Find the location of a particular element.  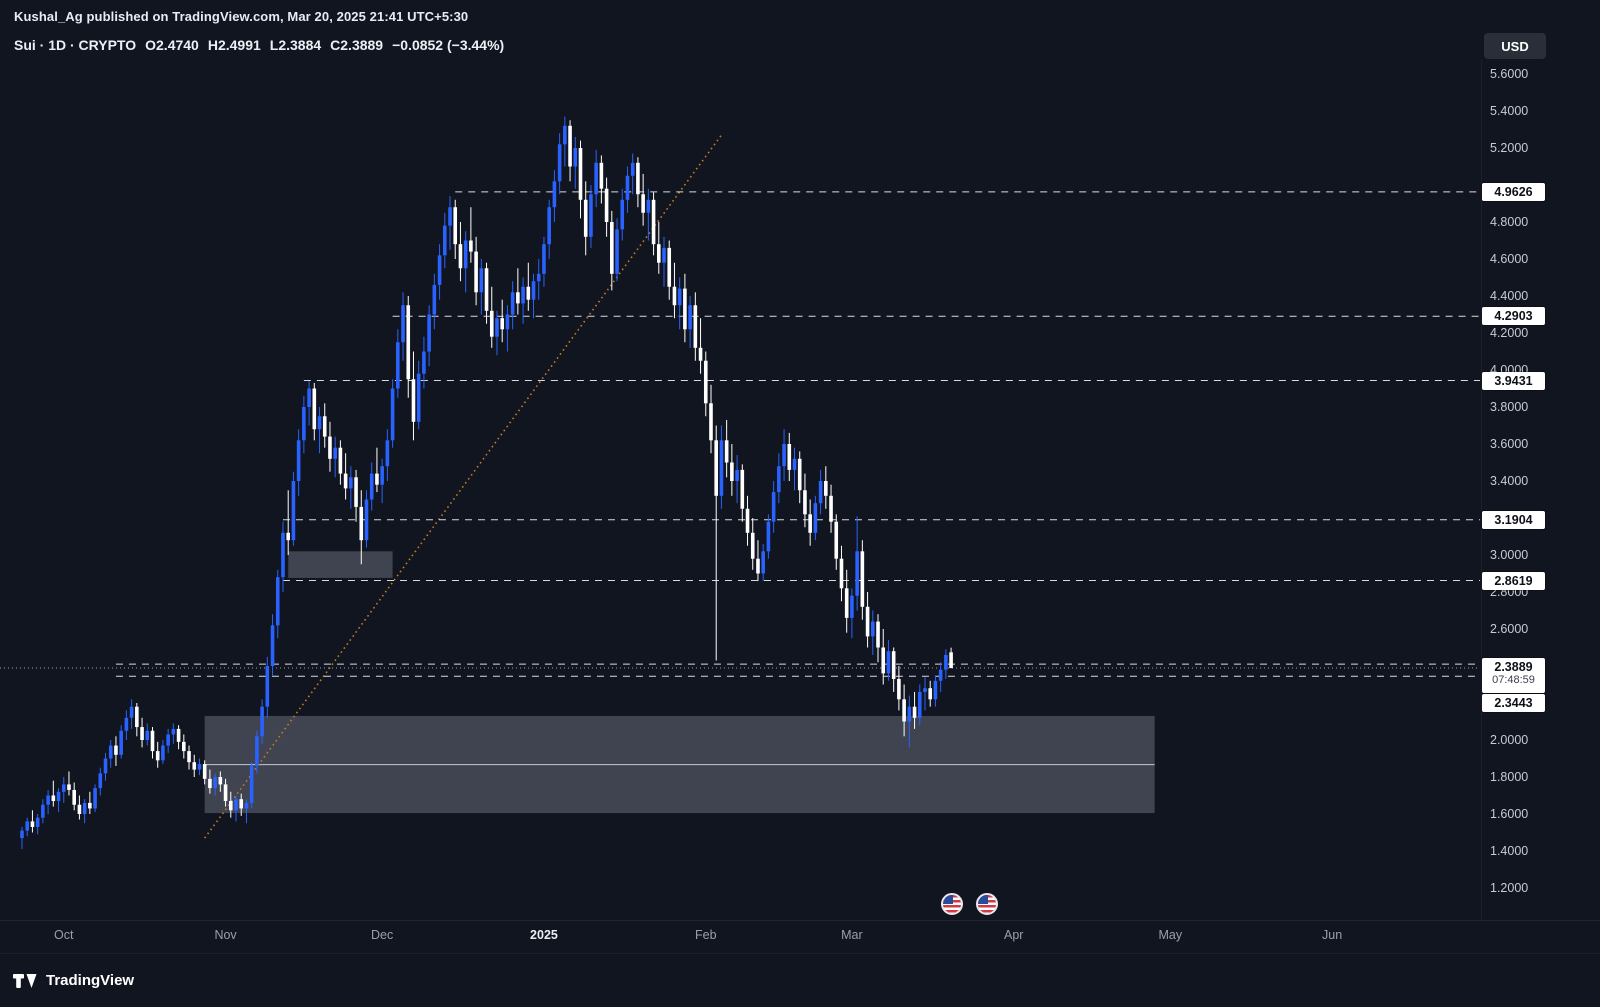

legend-close: C2.3889 is located at coordinates (357, 45).